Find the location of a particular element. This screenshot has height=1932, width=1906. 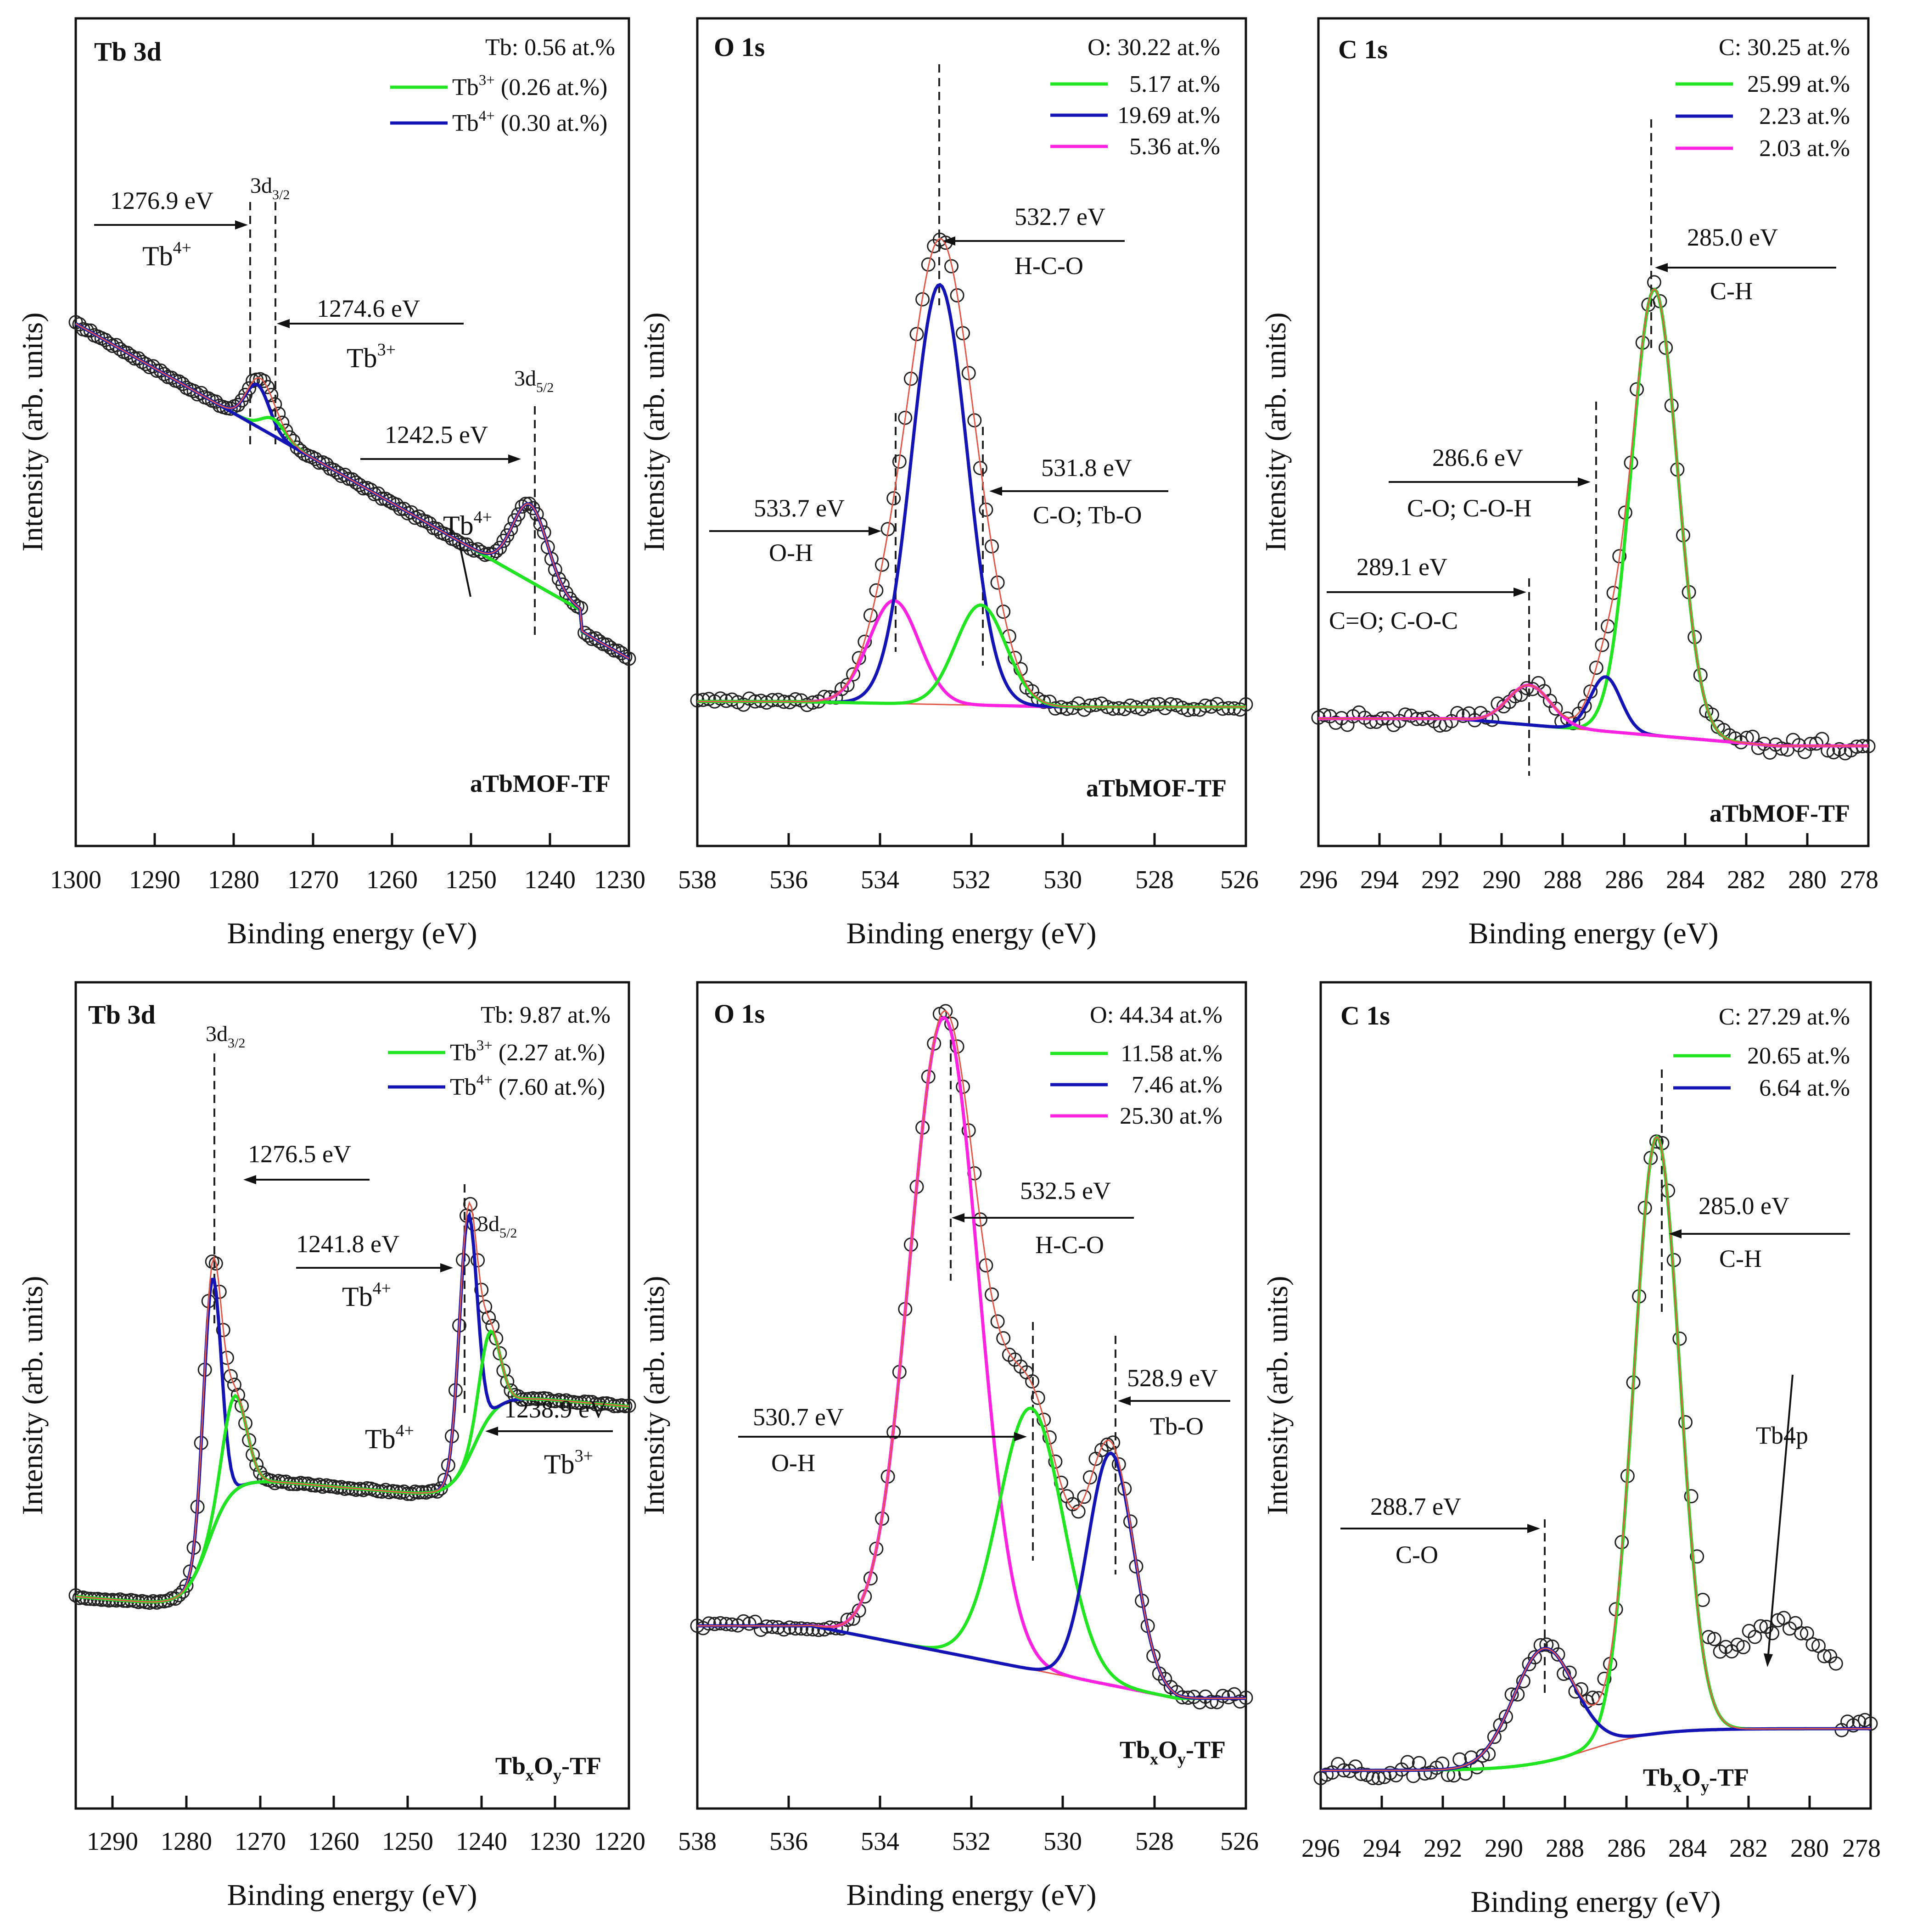

legend-label-blue: 2.23 at.% is located at coordinates (1805, 116).